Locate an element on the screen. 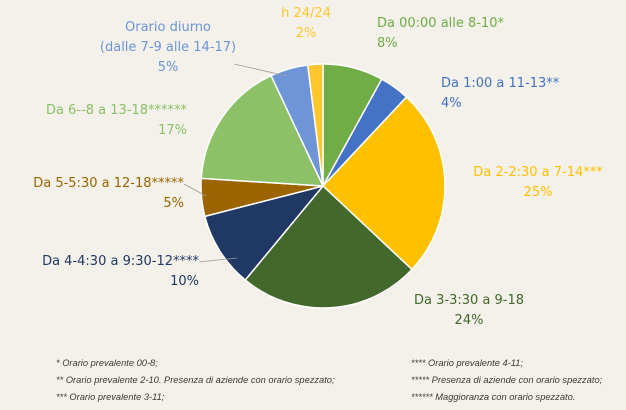 The height and width of the screenshot is (410, 626). slice-value-label-3: 25% is located at coordinates (538, 192).